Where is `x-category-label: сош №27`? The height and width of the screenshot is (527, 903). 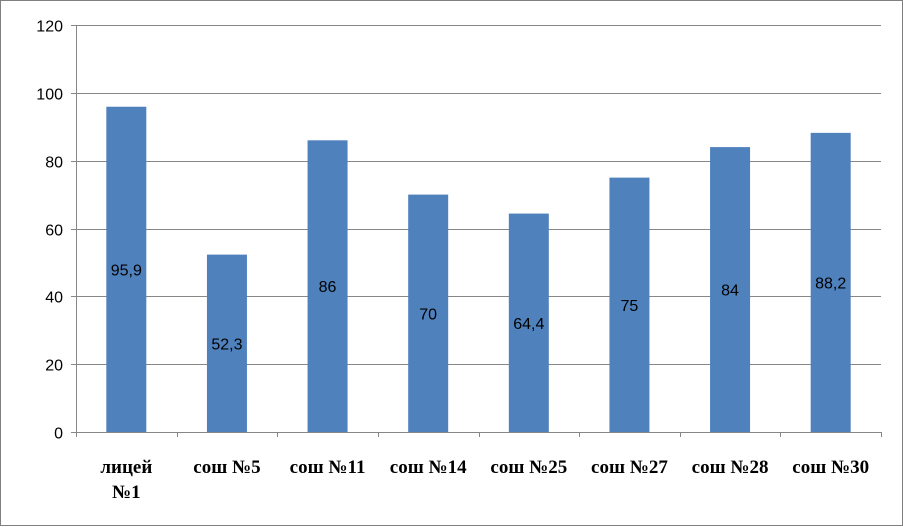 x-category-label: сош №27 is located at coordinates (629, 467).